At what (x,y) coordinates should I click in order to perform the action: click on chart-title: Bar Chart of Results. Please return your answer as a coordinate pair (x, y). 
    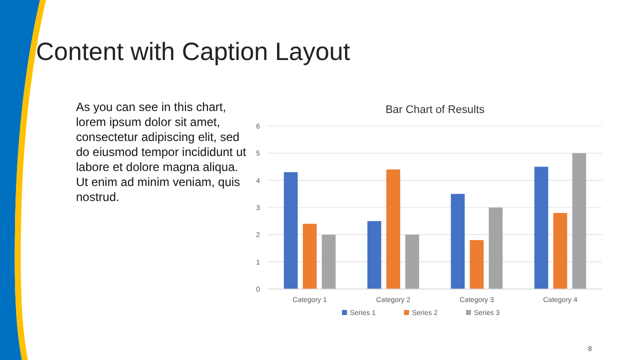
    Looking at the image, I should click on (435, 110).